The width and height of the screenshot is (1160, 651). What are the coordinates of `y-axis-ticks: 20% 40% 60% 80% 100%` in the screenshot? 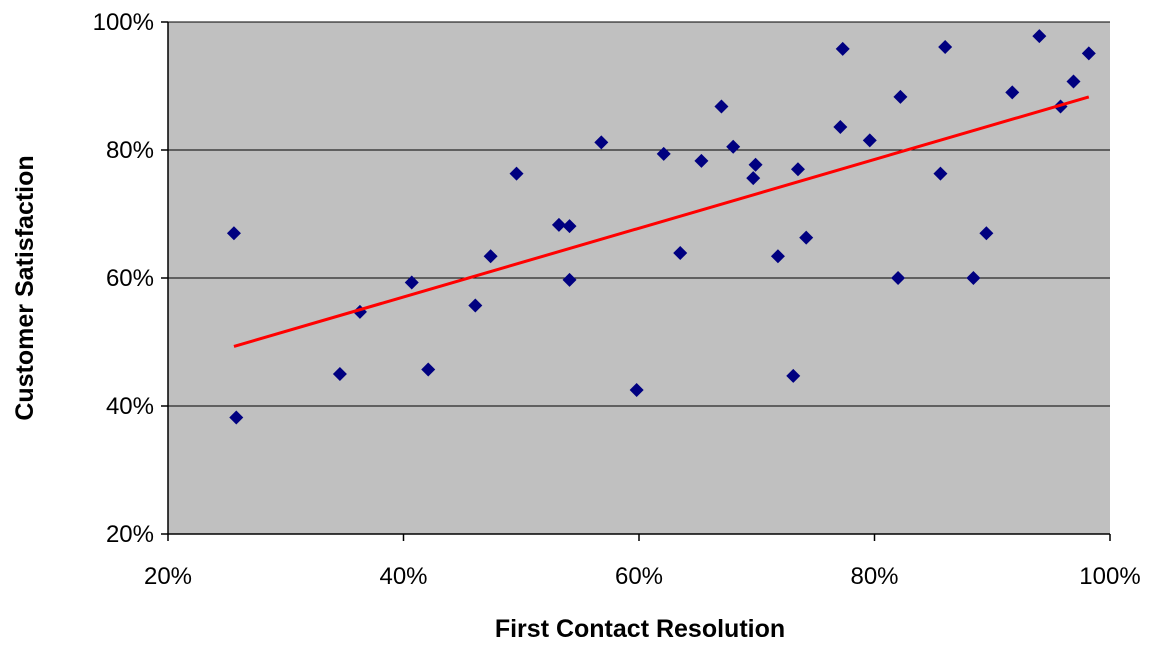 It's located at (130, 278).